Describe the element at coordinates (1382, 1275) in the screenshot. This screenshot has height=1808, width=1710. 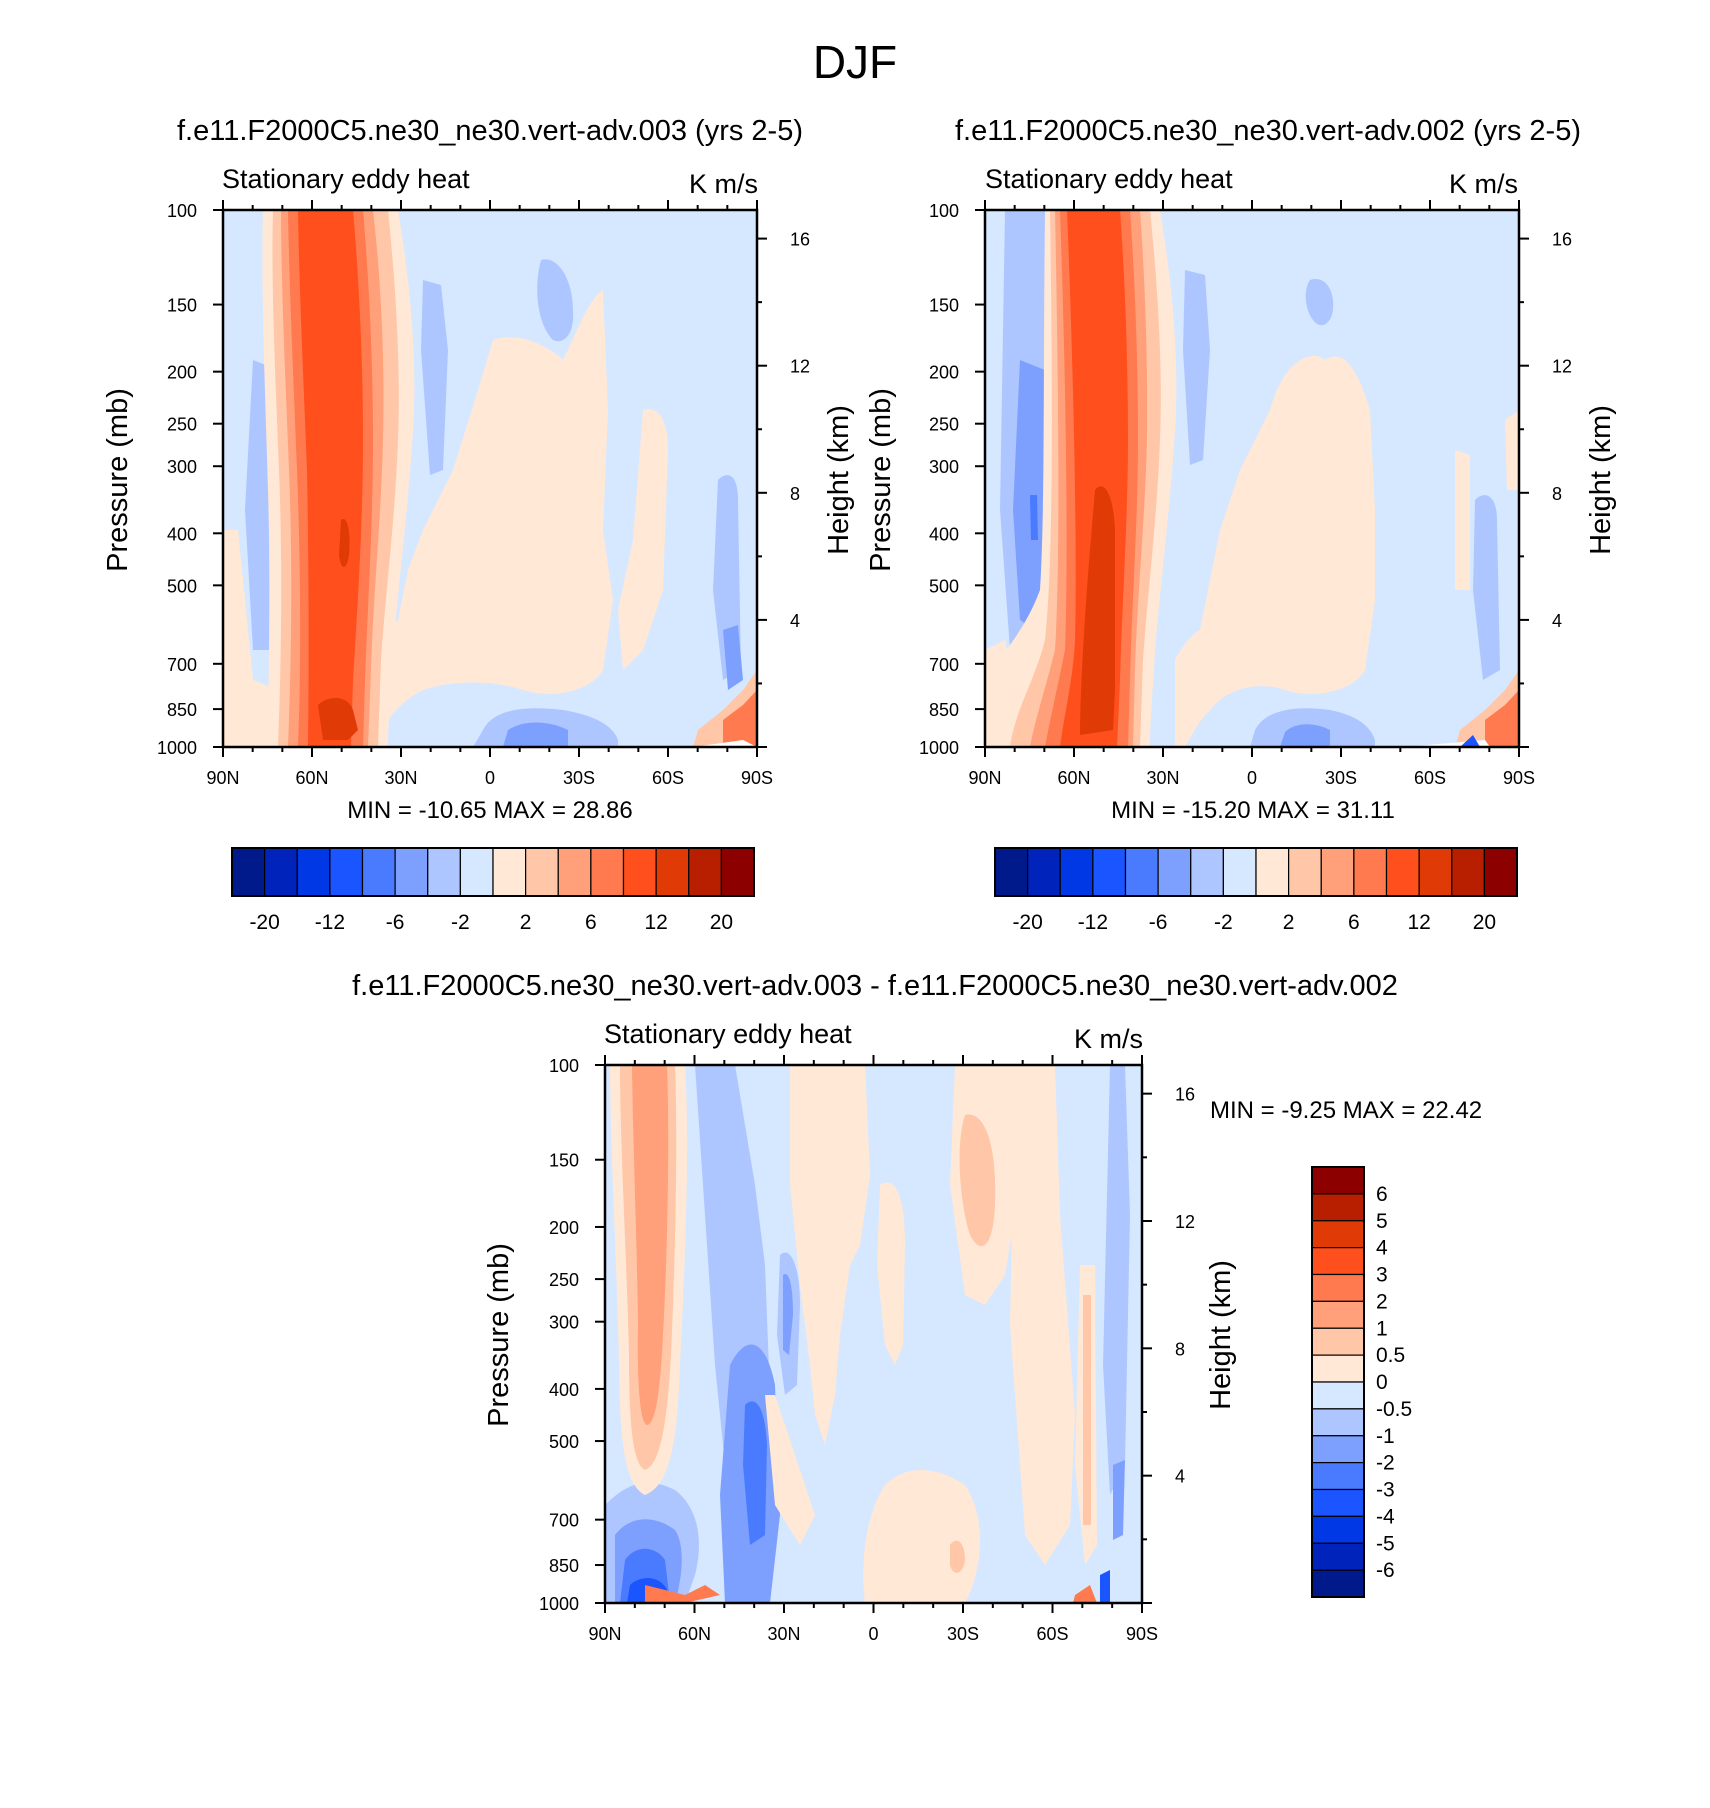
I see `colorbar-label: 3` at that location.